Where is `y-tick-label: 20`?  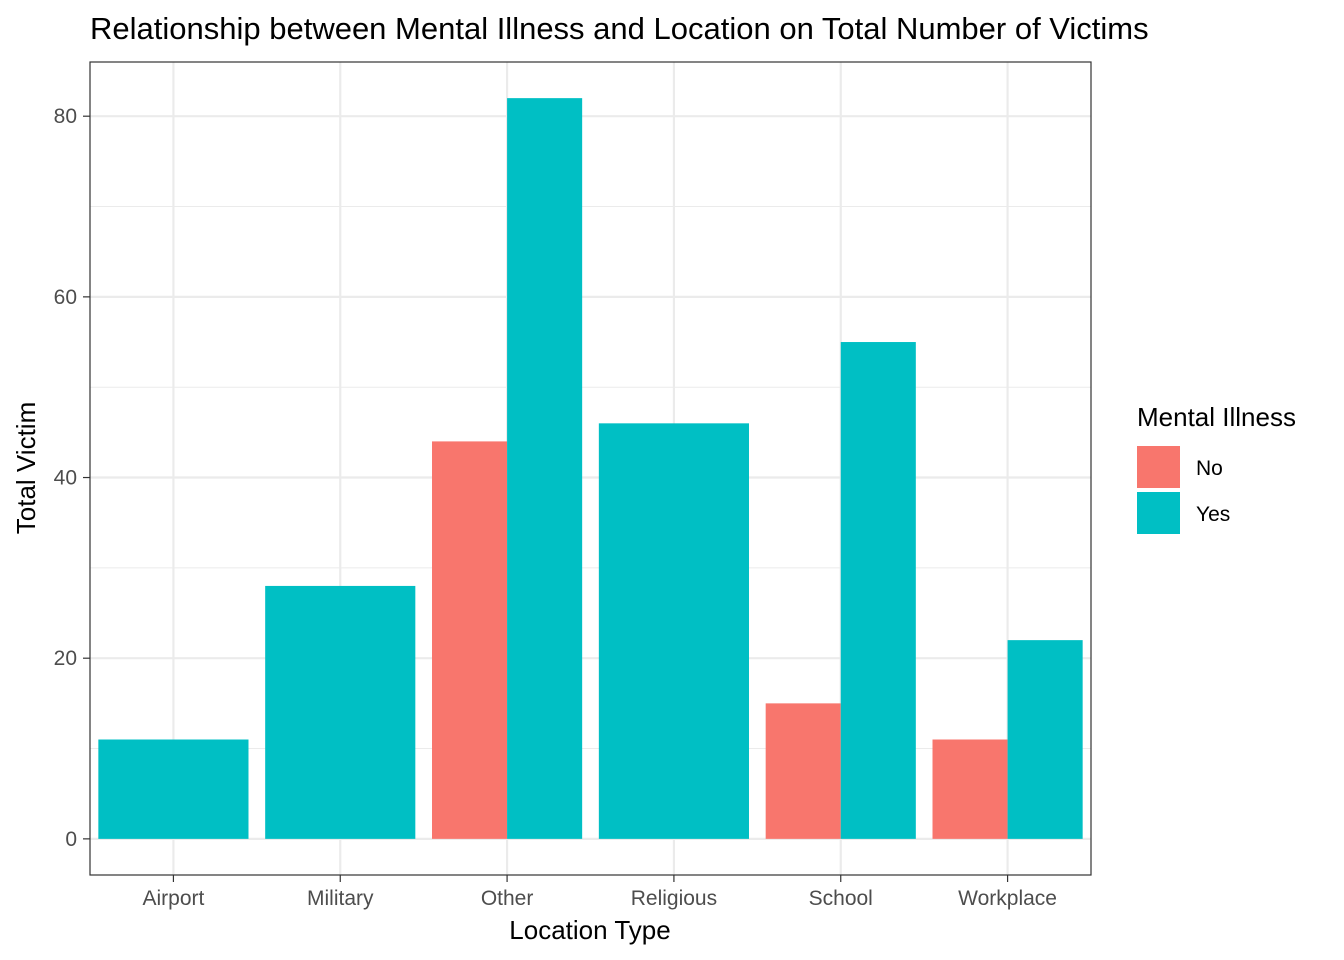 y-tick-label: 20 is located at coordinates (65, 658).